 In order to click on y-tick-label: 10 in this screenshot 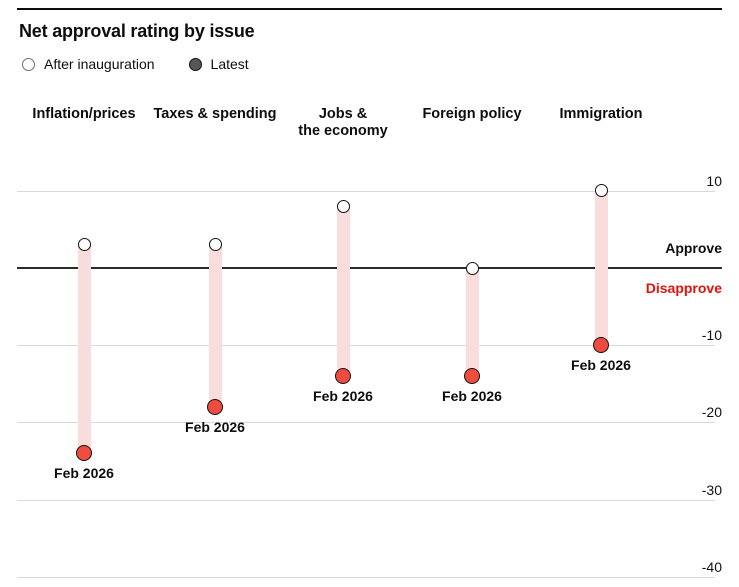, I will do `click(714, 180)`.